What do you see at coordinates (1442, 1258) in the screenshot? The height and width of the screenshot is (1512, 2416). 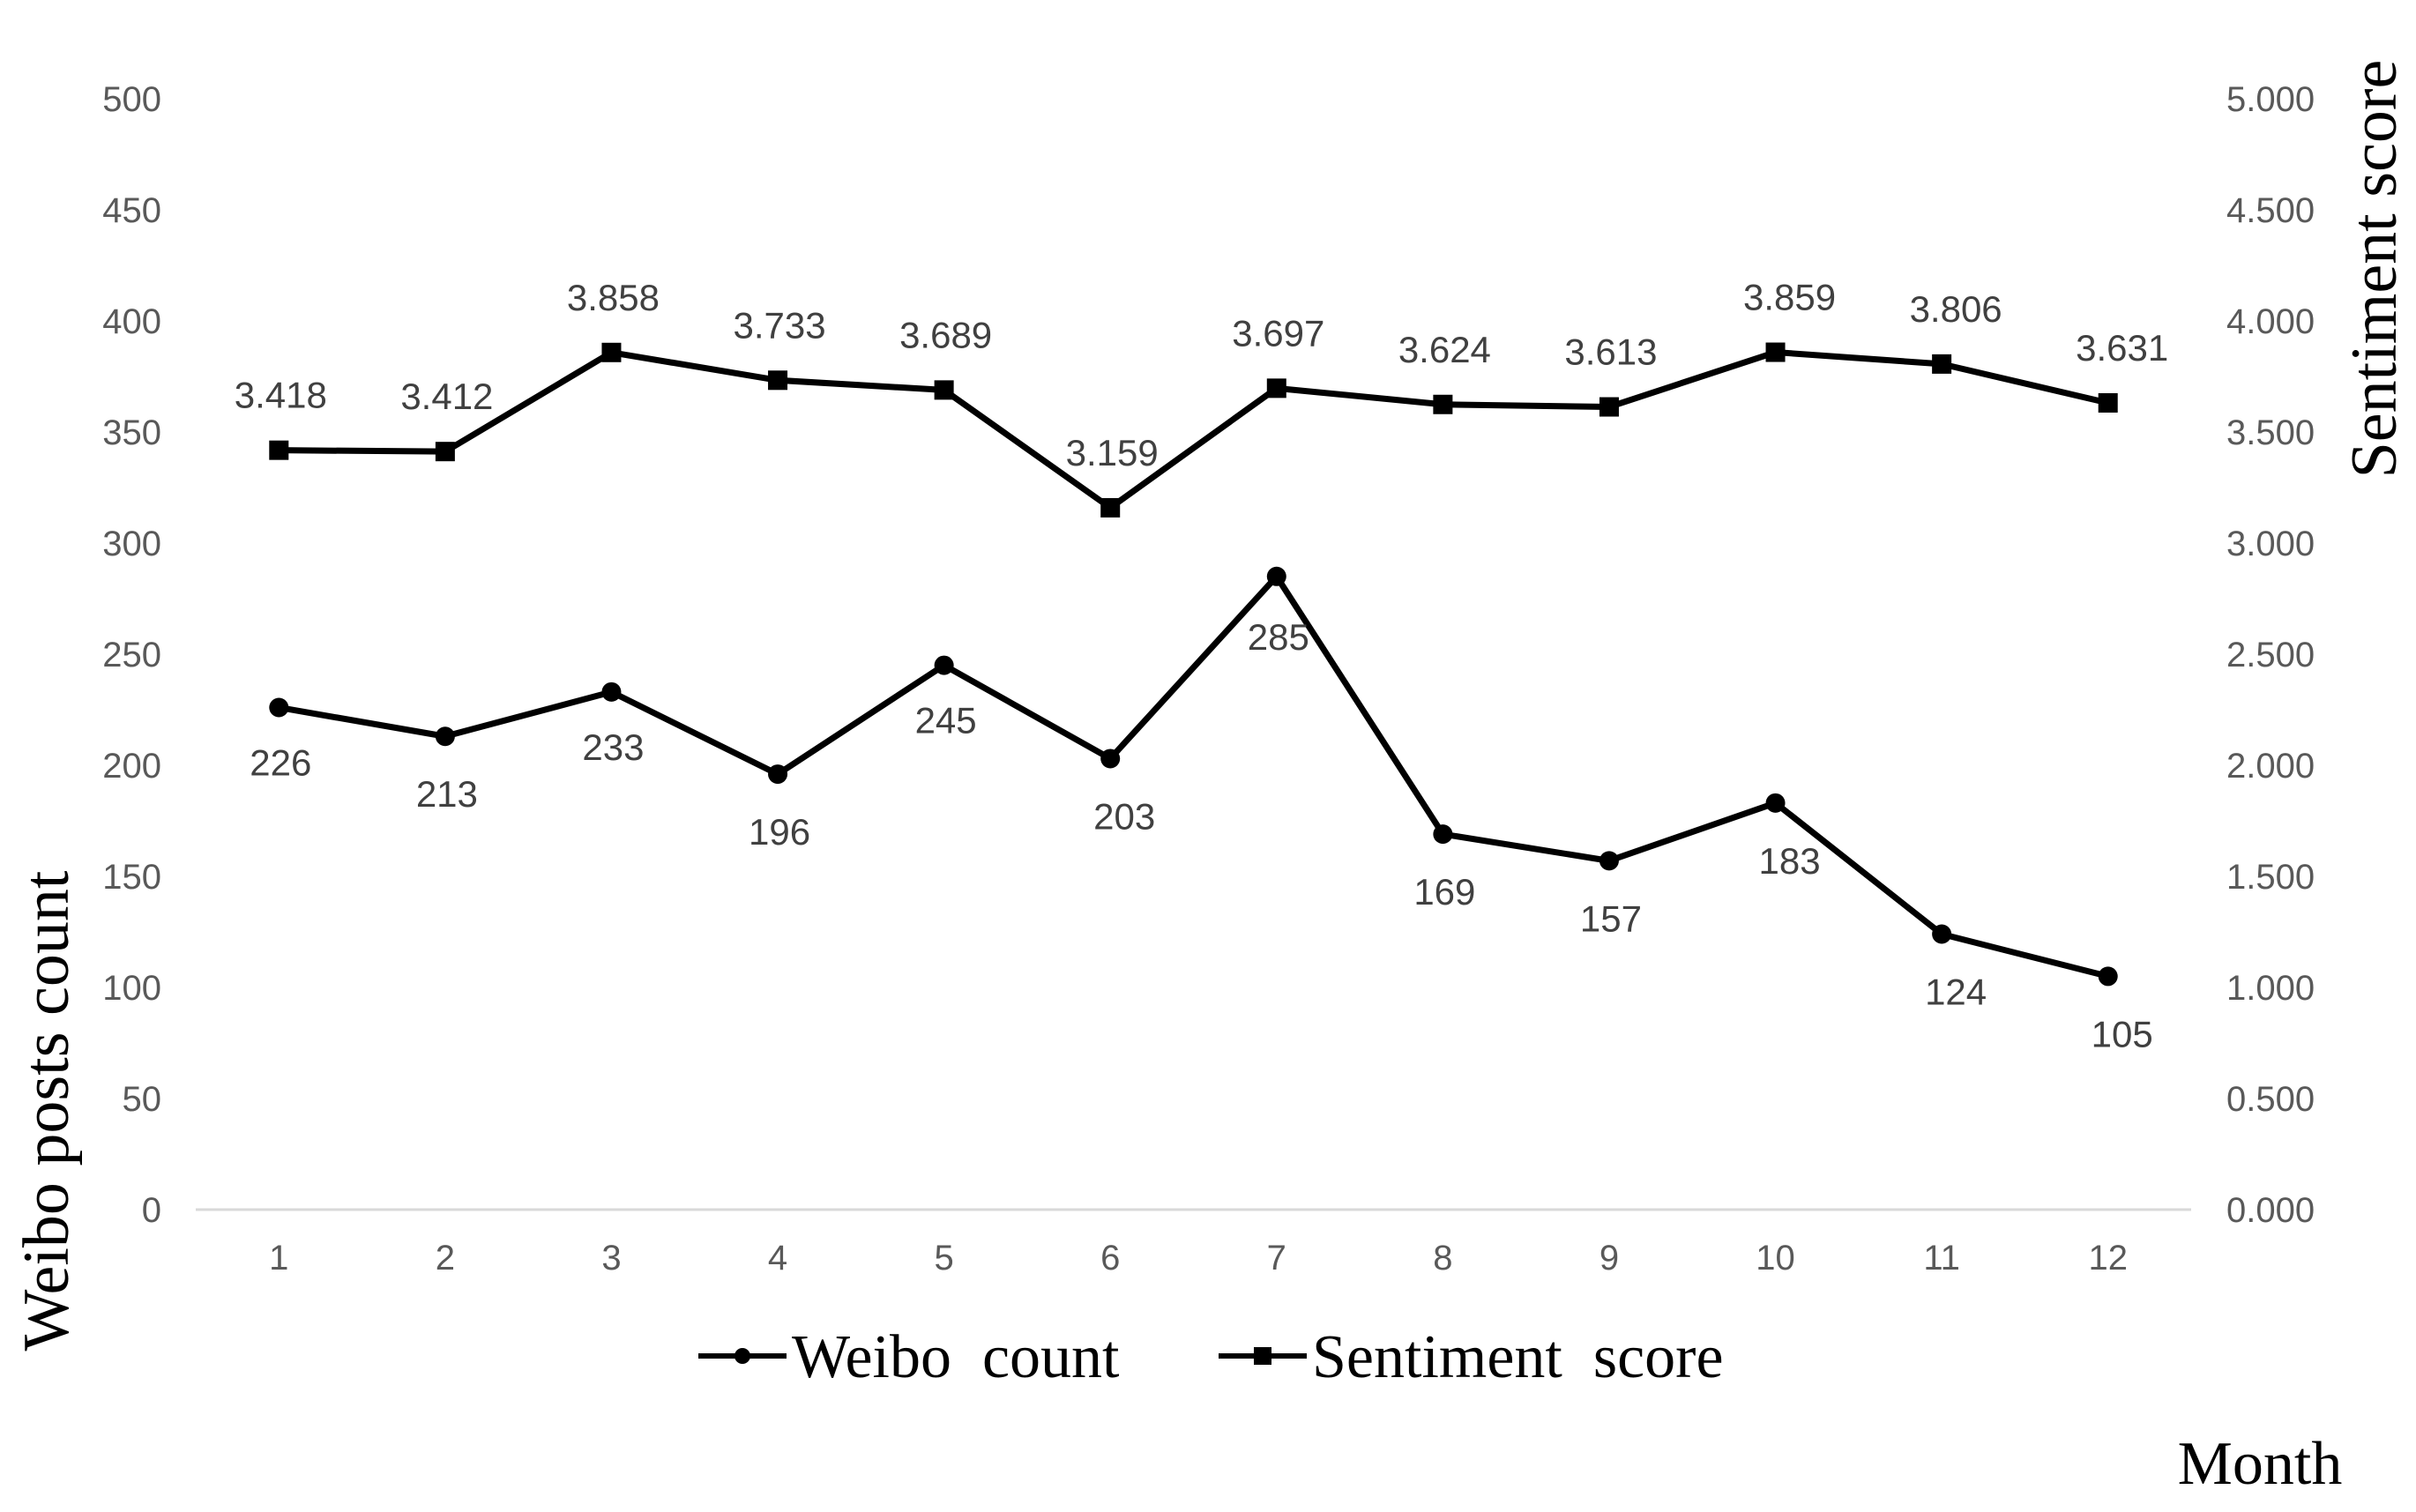 I see `x-tick-label: 8` at bounding box center [1442, 1258].